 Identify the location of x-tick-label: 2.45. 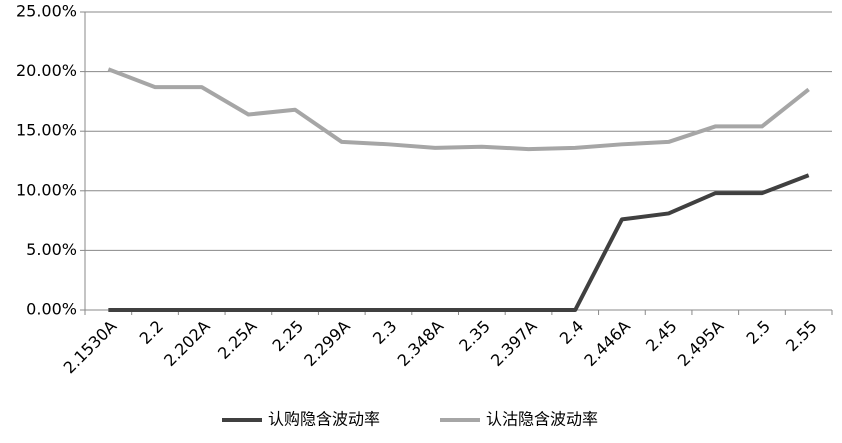
(661, 336).